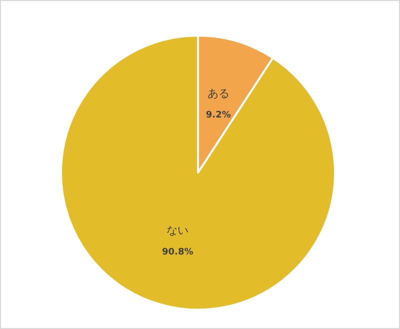 The image size is (400, 329). I want to click on data-label: 90.8%, so click(178, 253).